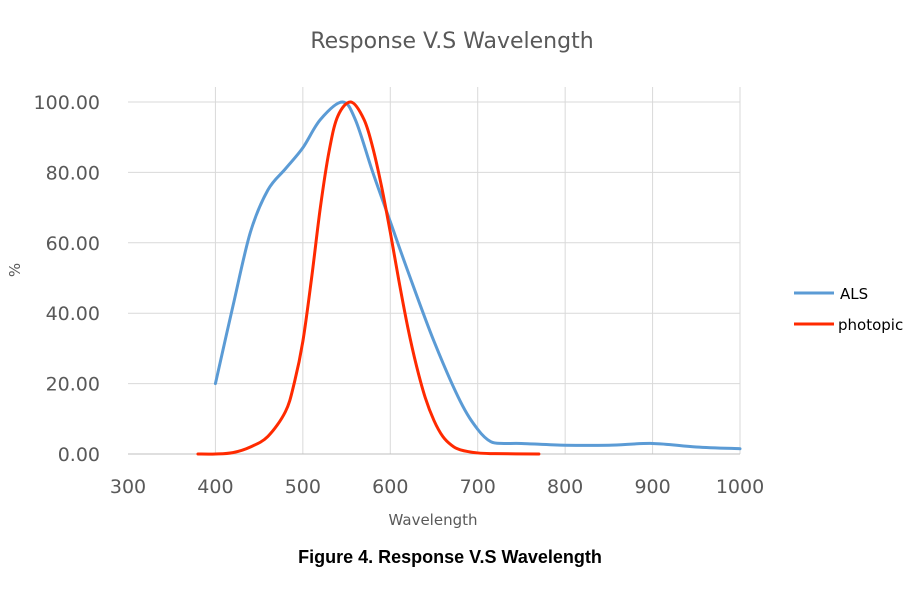 Image resolution: width=913 pixels, height=603 pixels. Describe the element at coordinates (433, 520) in the screenshot. I see `x-axis-label: Wavelength` at that location.